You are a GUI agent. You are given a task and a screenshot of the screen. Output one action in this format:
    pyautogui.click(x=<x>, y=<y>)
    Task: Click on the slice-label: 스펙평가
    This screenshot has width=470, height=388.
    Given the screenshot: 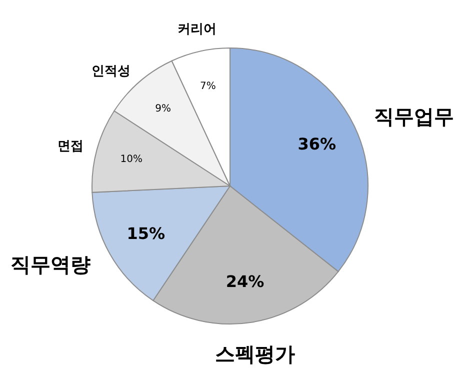 What is the action you would take?
    pyautogui.click(x=254, y=354)
    